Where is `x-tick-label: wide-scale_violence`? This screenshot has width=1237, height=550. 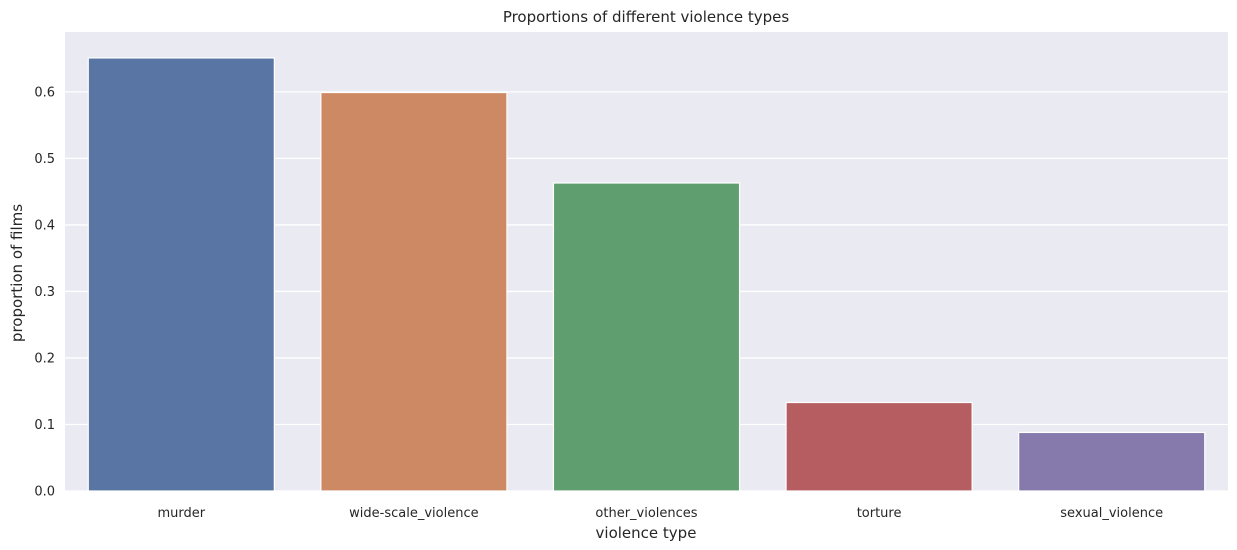 x-tick-label: wide-scale_violence is located at coordinates (413, 513).